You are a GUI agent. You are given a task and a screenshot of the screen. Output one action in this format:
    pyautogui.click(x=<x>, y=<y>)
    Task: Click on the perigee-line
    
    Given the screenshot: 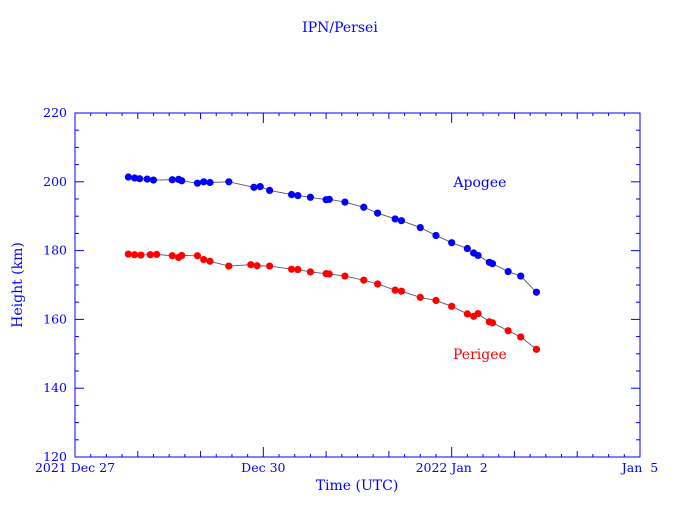 What is the action you would take?
    pyautogui.click(x=332, y=301)
    